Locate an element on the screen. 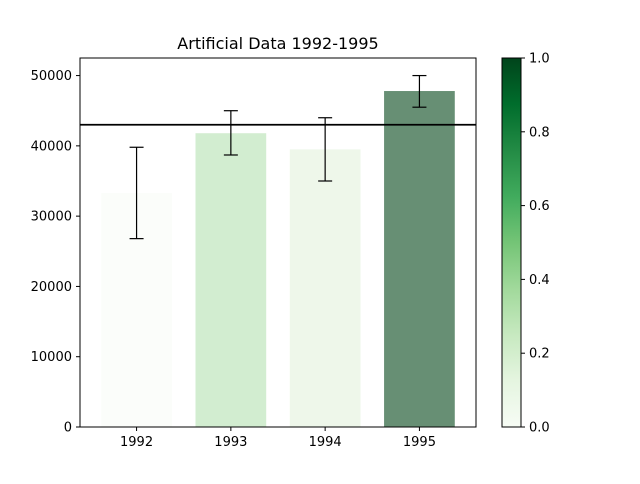 The image size is (640, 484). y-tick-label: 40000 is located at coordinates (51, 146).